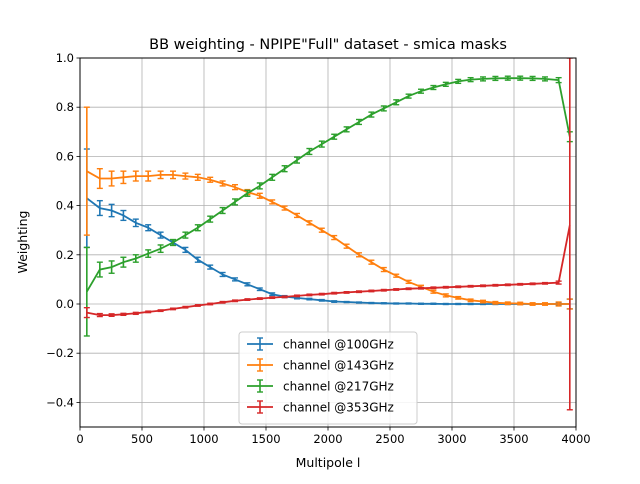 Image resolution: width=640 pixels, height=484 pixels. I want to click on y-tick-label: 1.0, so click(65, 58).